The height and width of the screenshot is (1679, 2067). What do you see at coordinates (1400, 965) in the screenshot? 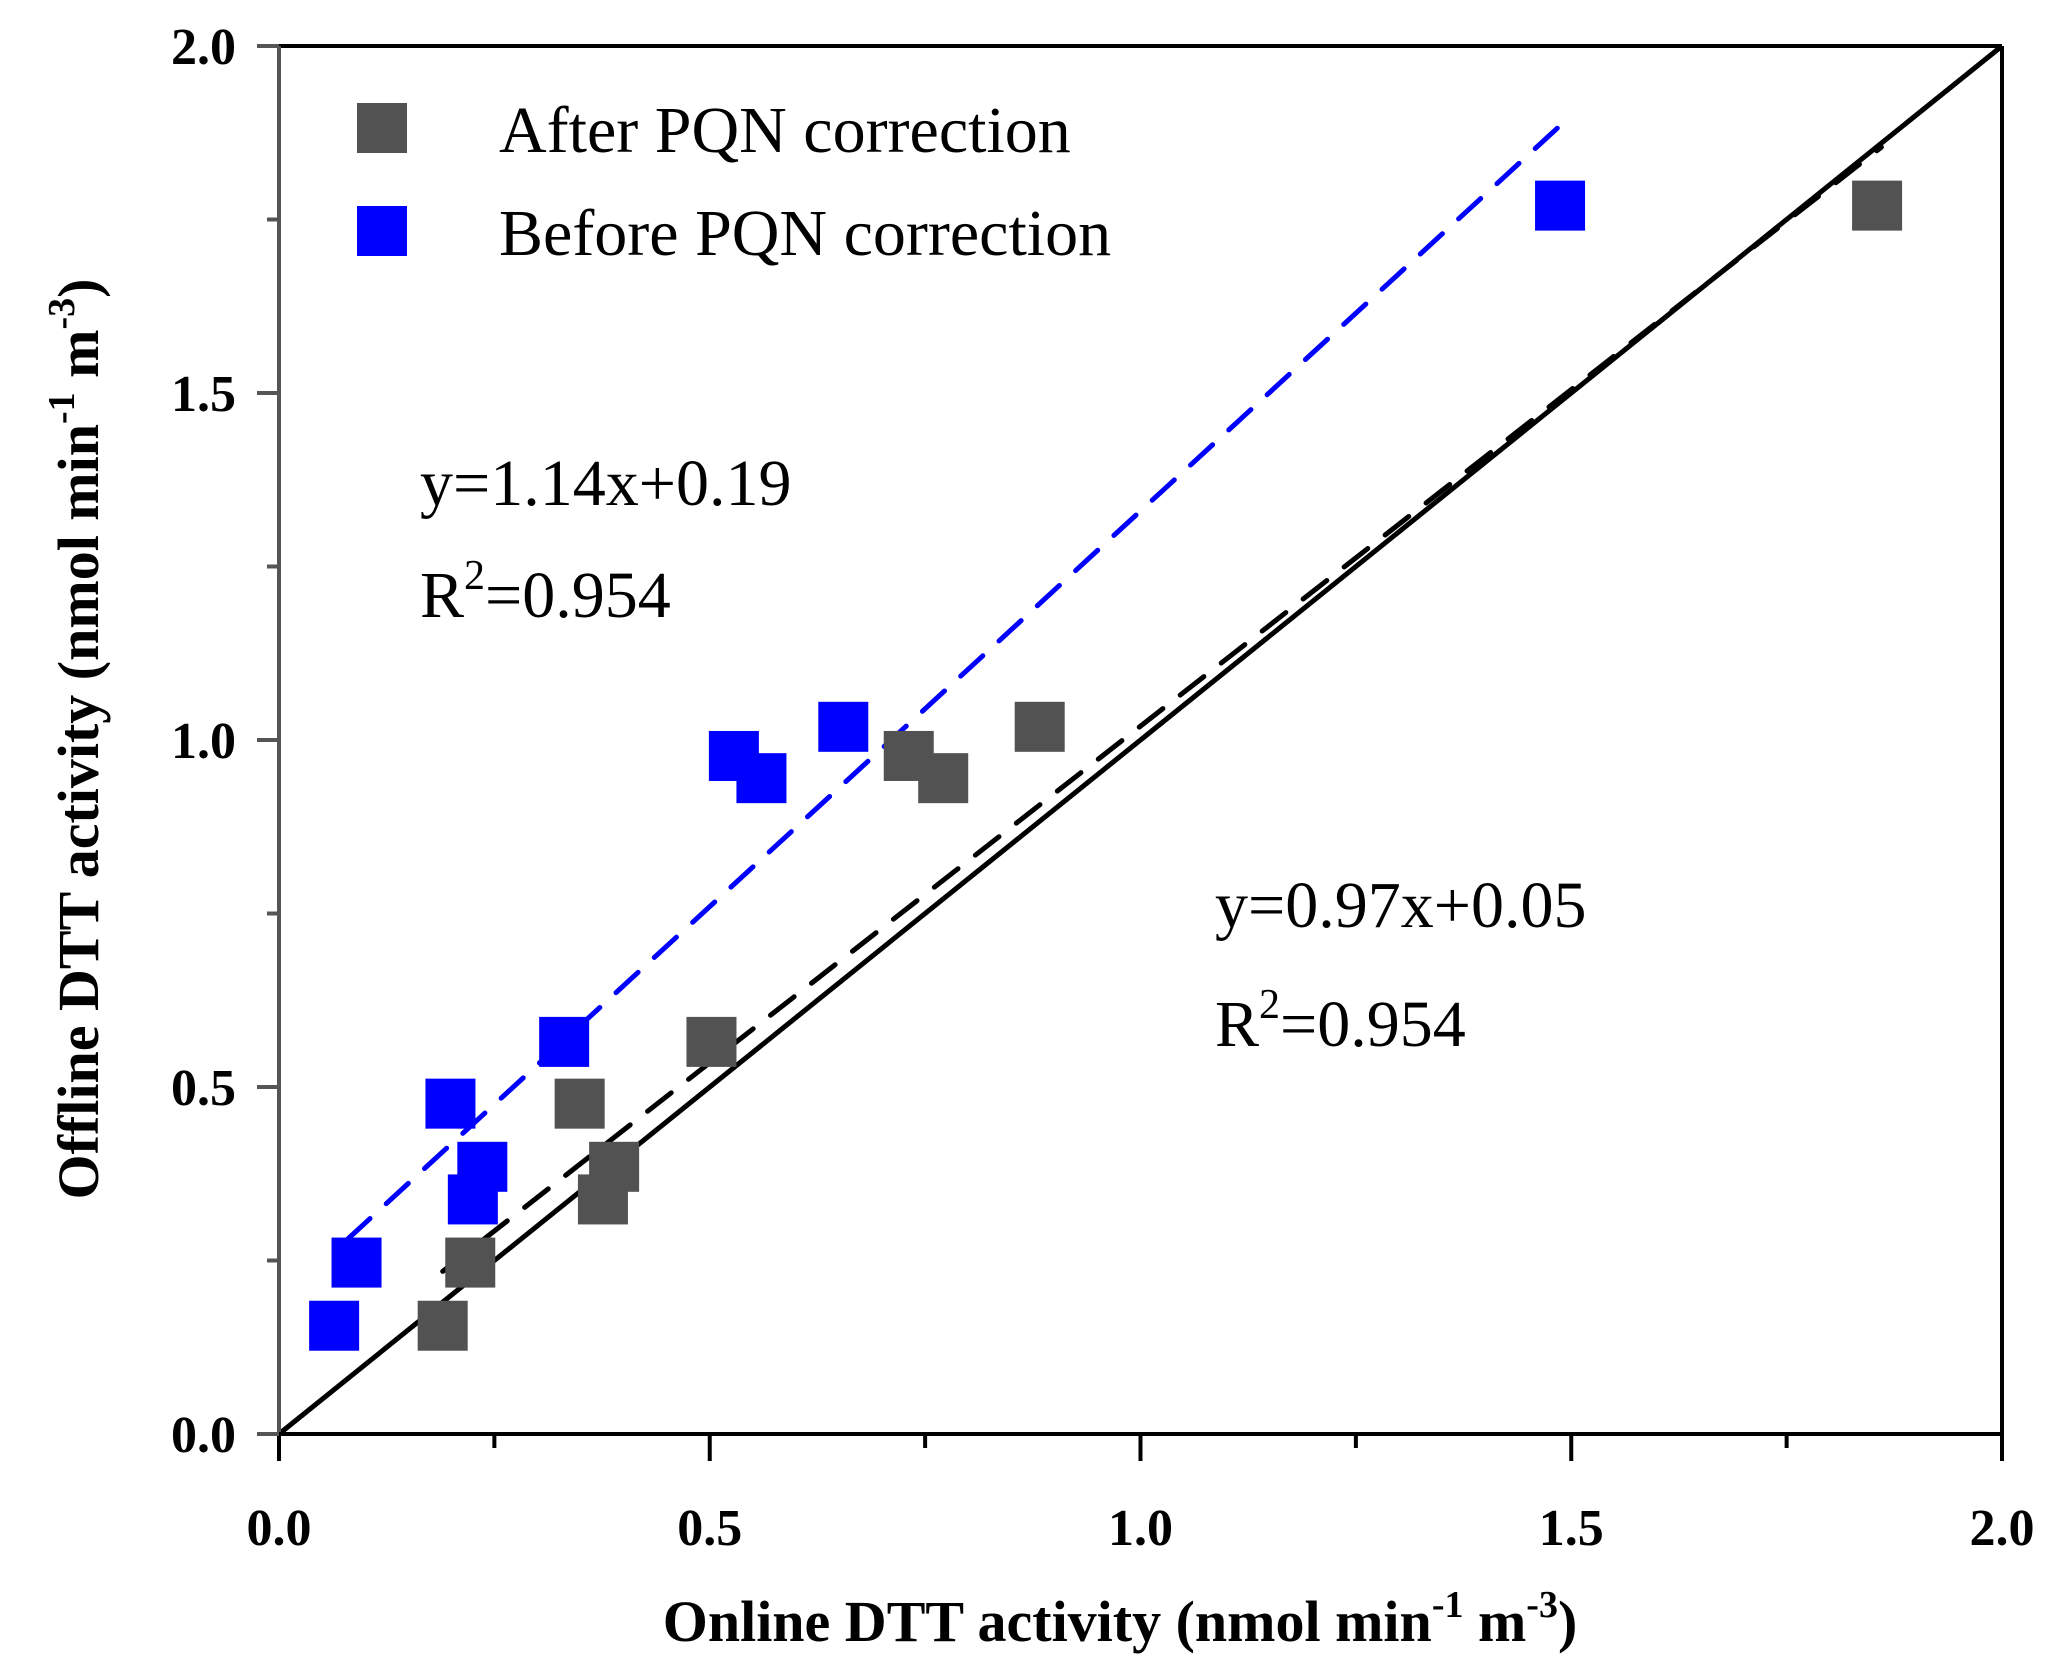
I see `annotation-after-fit: y=0.97x+0.05 R2=0.954` at bounding box center [1400, 965].